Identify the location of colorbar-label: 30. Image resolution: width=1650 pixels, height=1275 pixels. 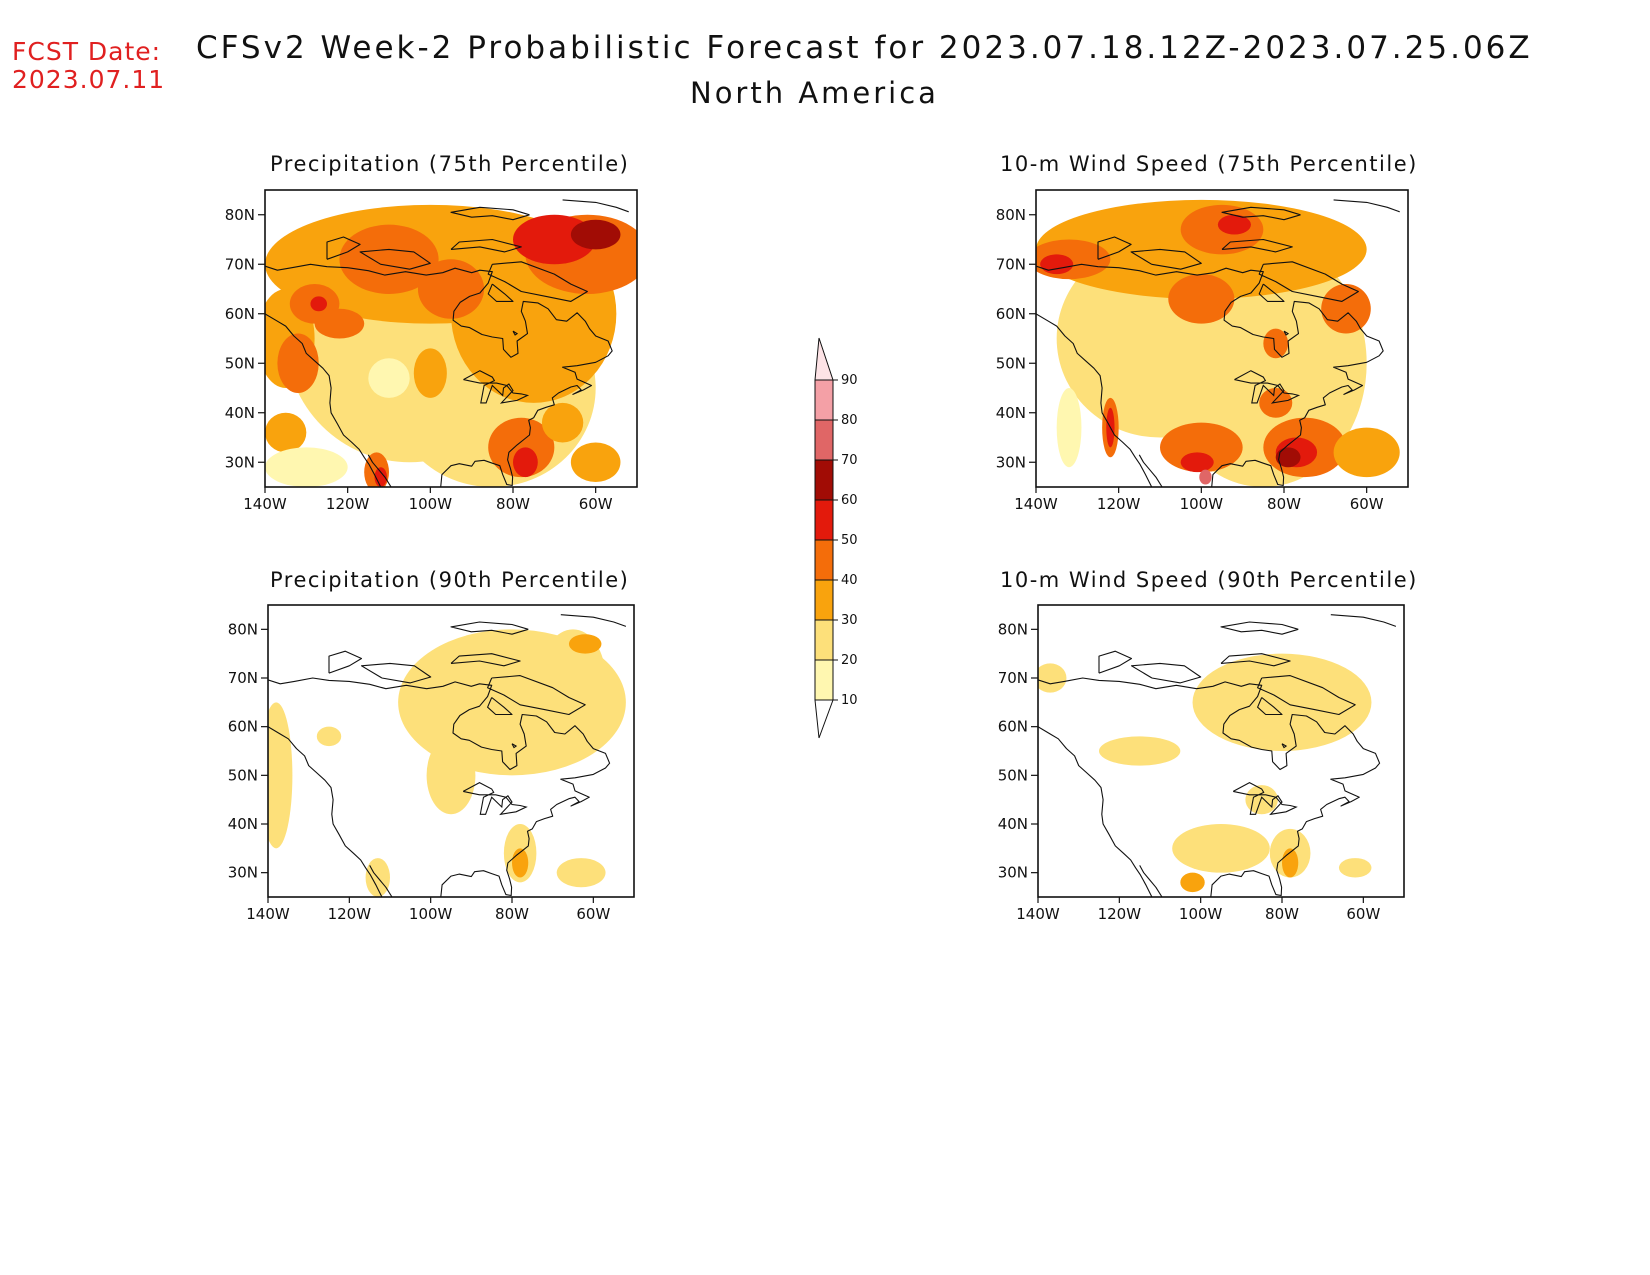
(849, 620).